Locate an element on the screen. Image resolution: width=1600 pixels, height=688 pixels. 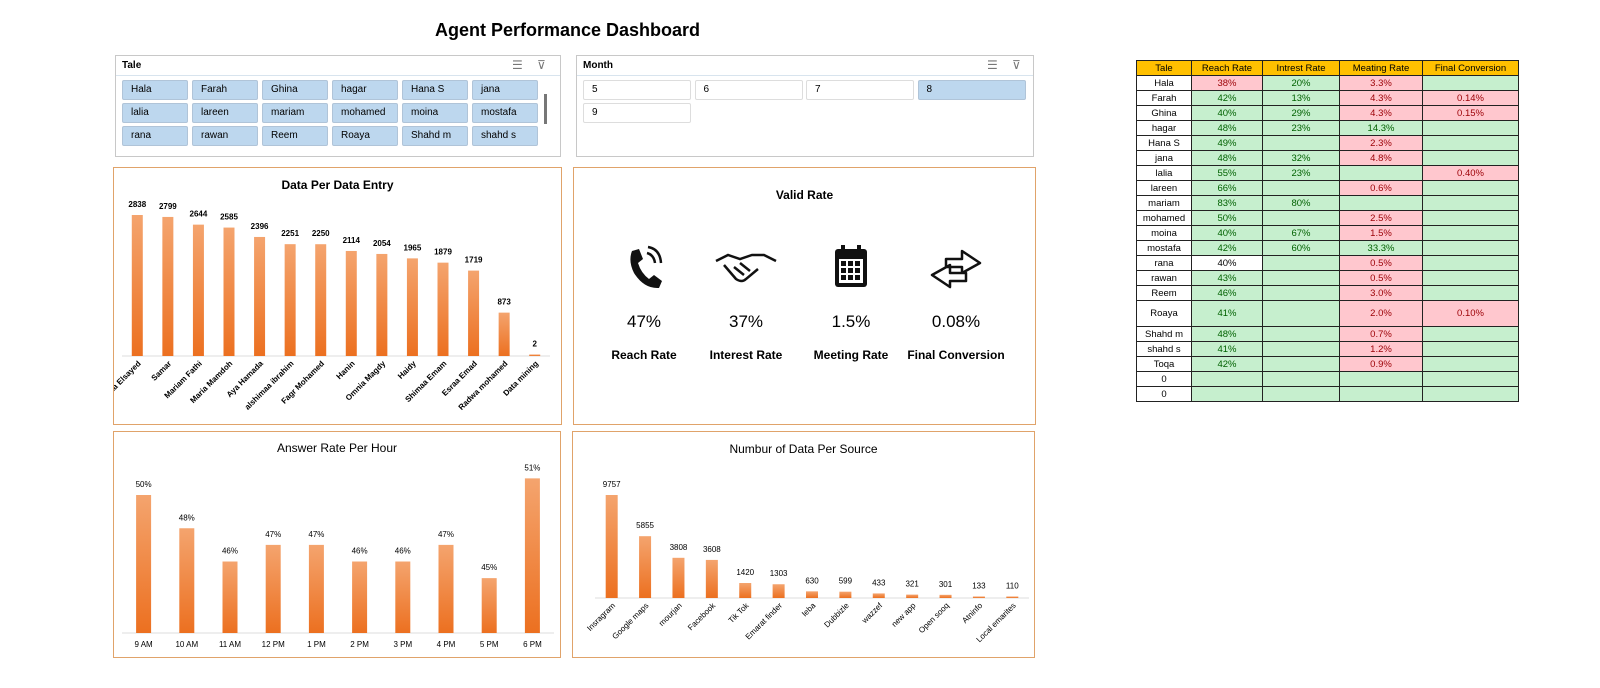
tick-label: Atninfo is located at coordinates (972, 613).